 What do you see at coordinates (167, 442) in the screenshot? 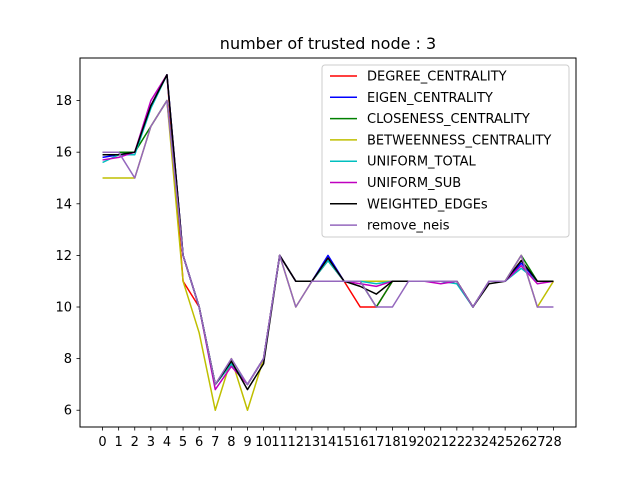
I see `x-tick-label: 4` at bounding box center [167, 442].